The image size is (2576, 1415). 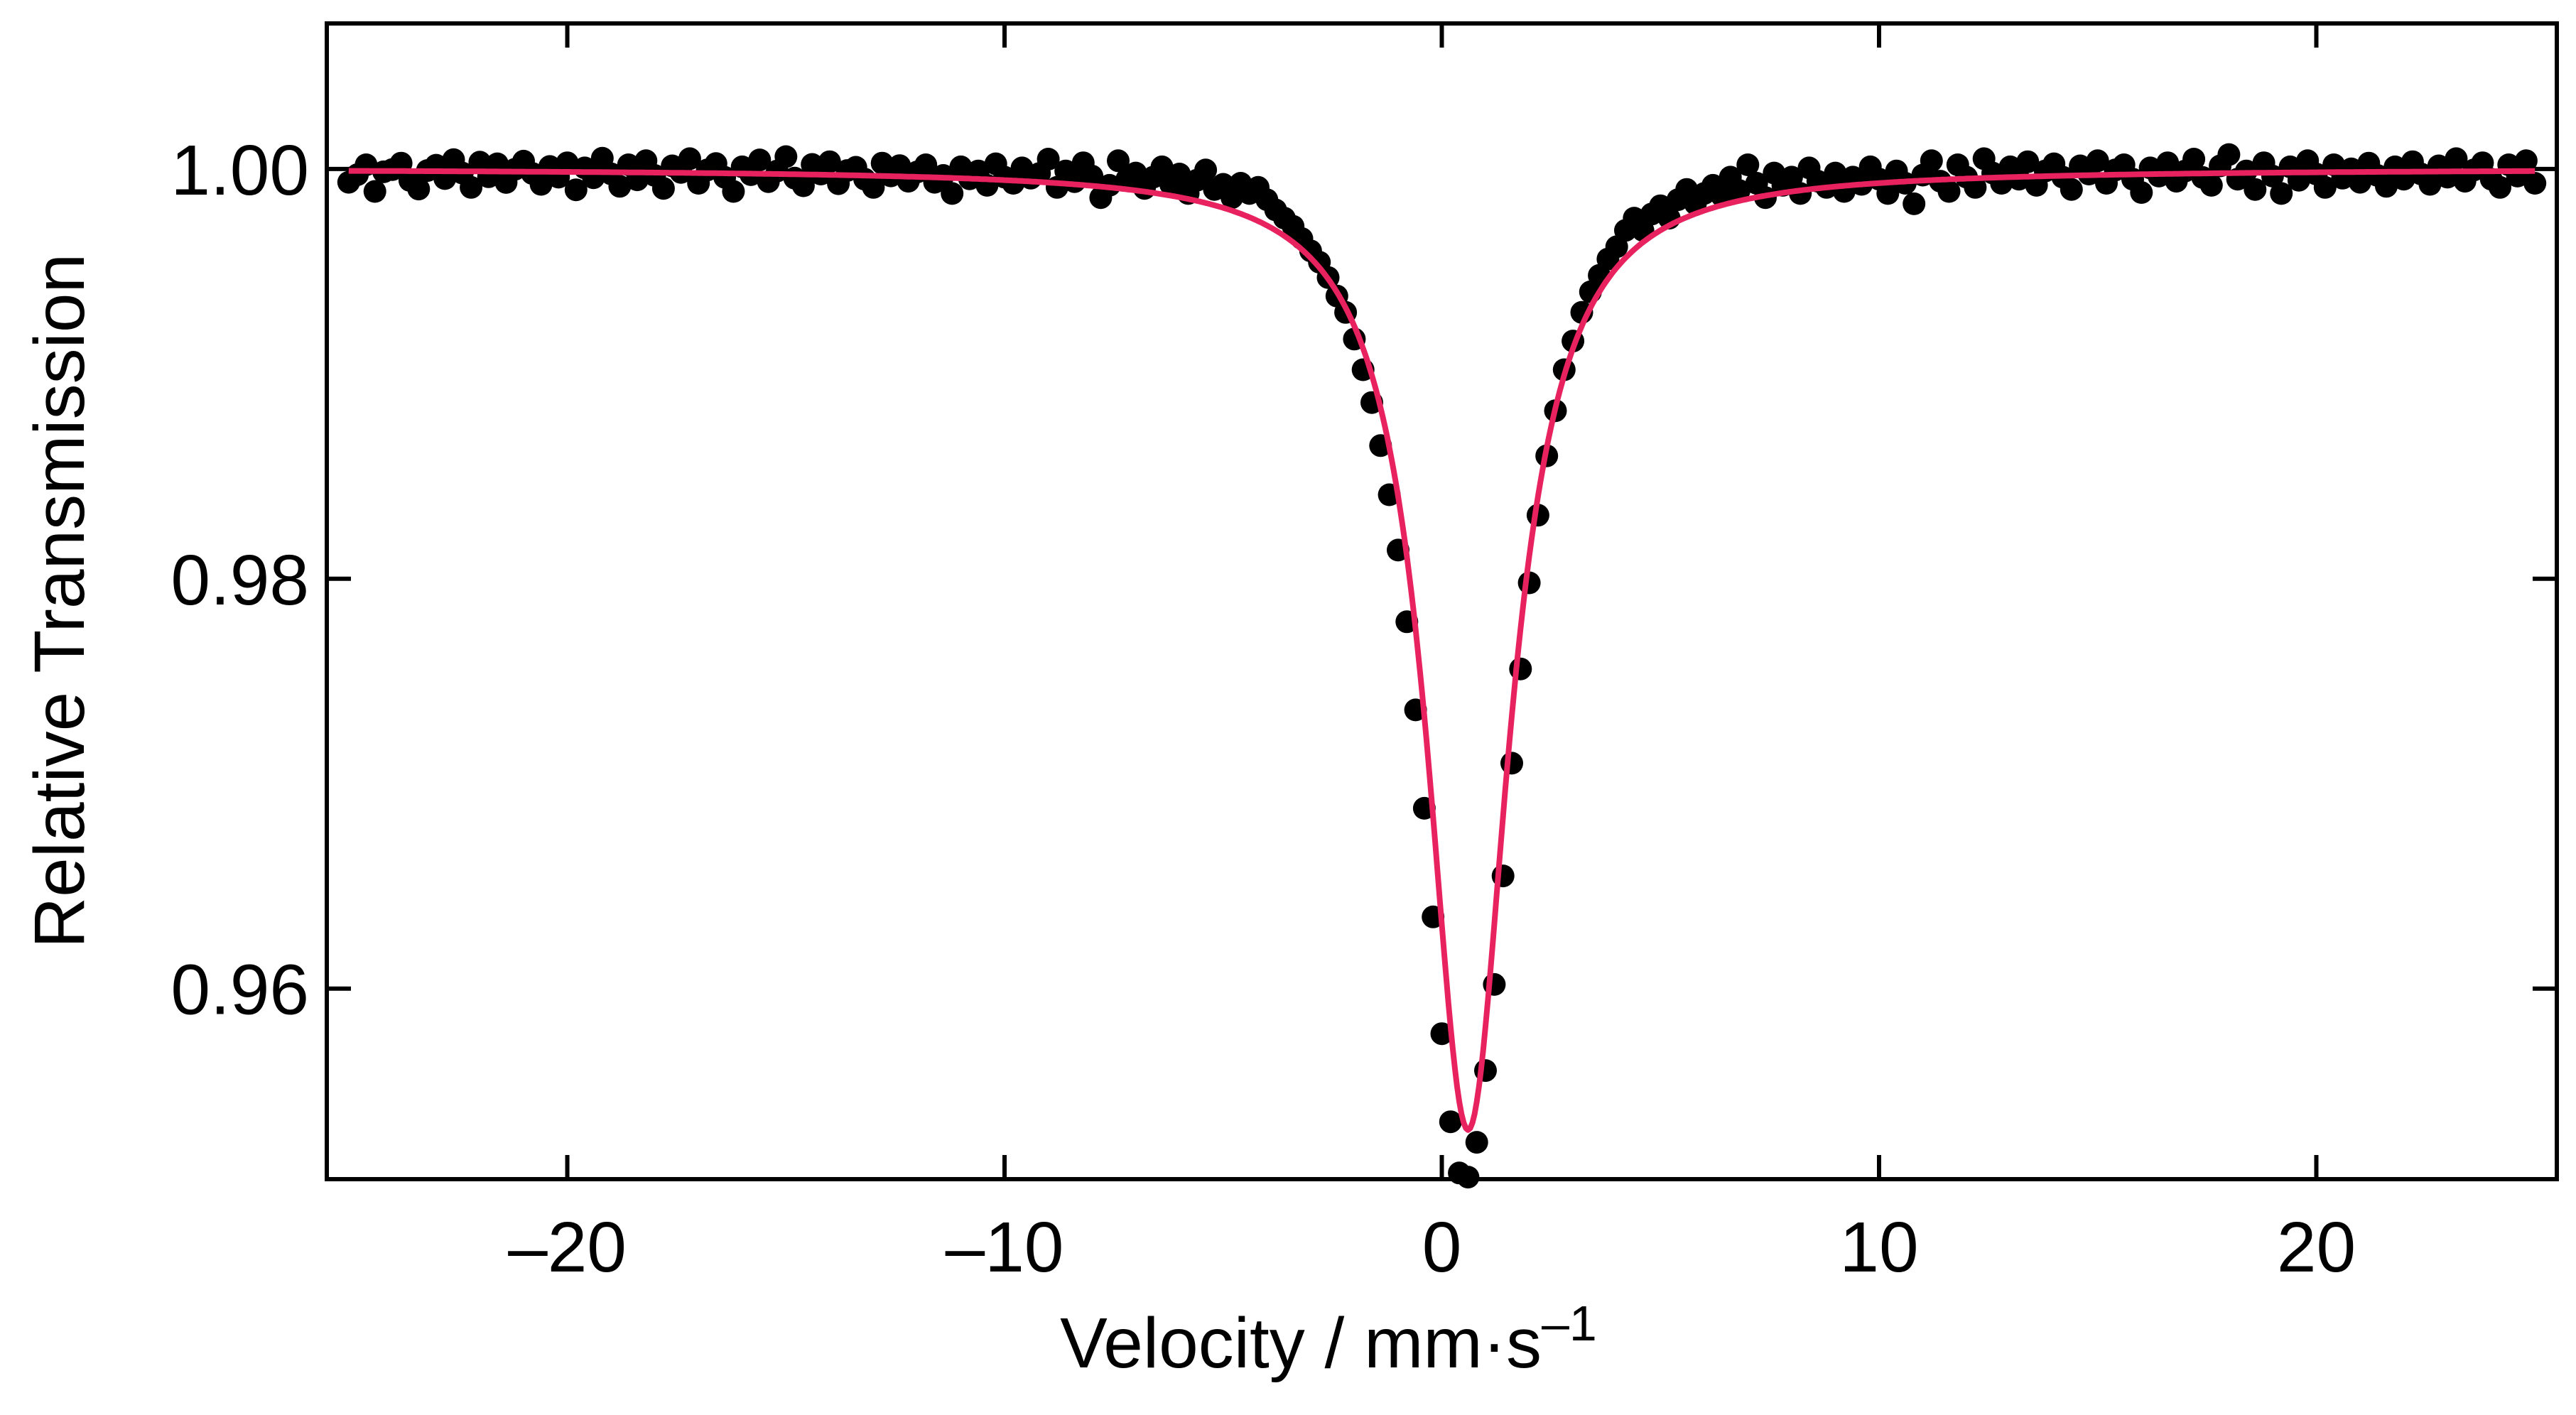 I want to click on x-axis-title: Velocity / mm·s–1, so click(x=1328, y=1339).